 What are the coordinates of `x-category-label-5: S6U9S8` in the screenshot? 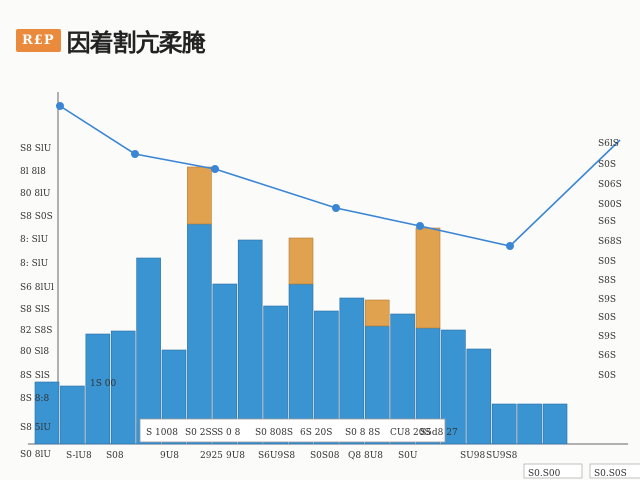 It's located at (276, 456).